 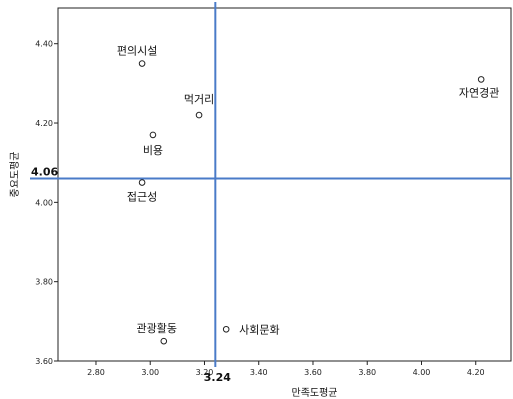 What do you see at coordinates (205, 372) in the screenshot?
I see `x-tick-label: 3.20` at bounding box center [205, 372].